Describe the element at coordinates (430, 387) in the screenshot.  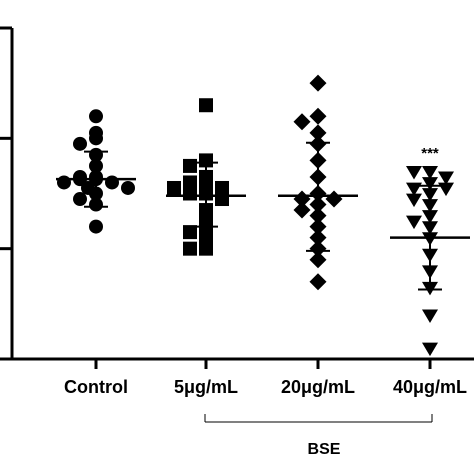
I see `category-label: 40μg/mL` at that location.